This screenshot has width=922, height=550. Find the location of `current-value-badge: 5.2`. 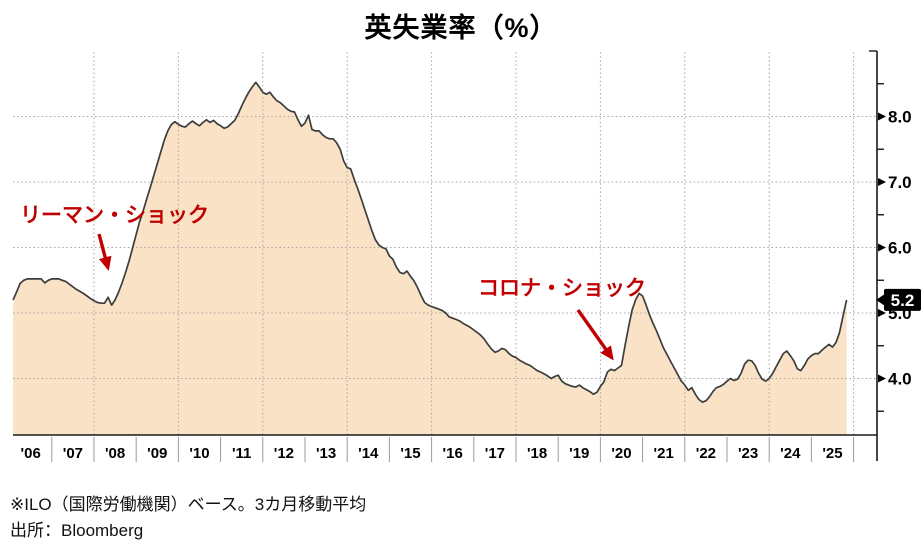

current-value-badge: 5.2 is located at coordinates (898, 299).